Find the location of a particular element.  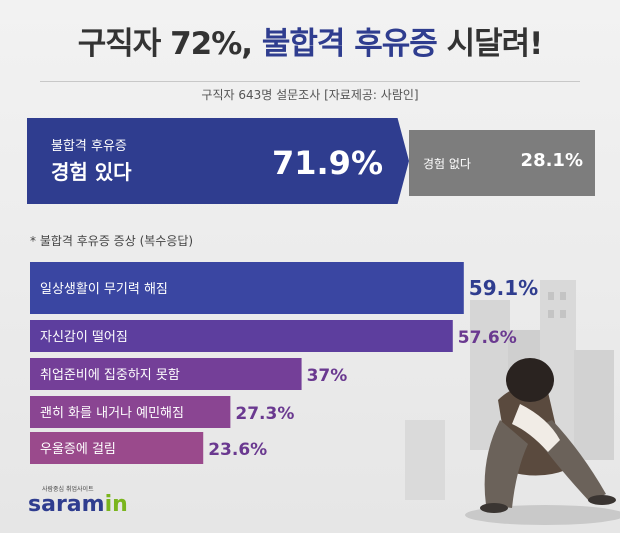

bar-value-1: 59.1% is located at coordinates (503, 288).